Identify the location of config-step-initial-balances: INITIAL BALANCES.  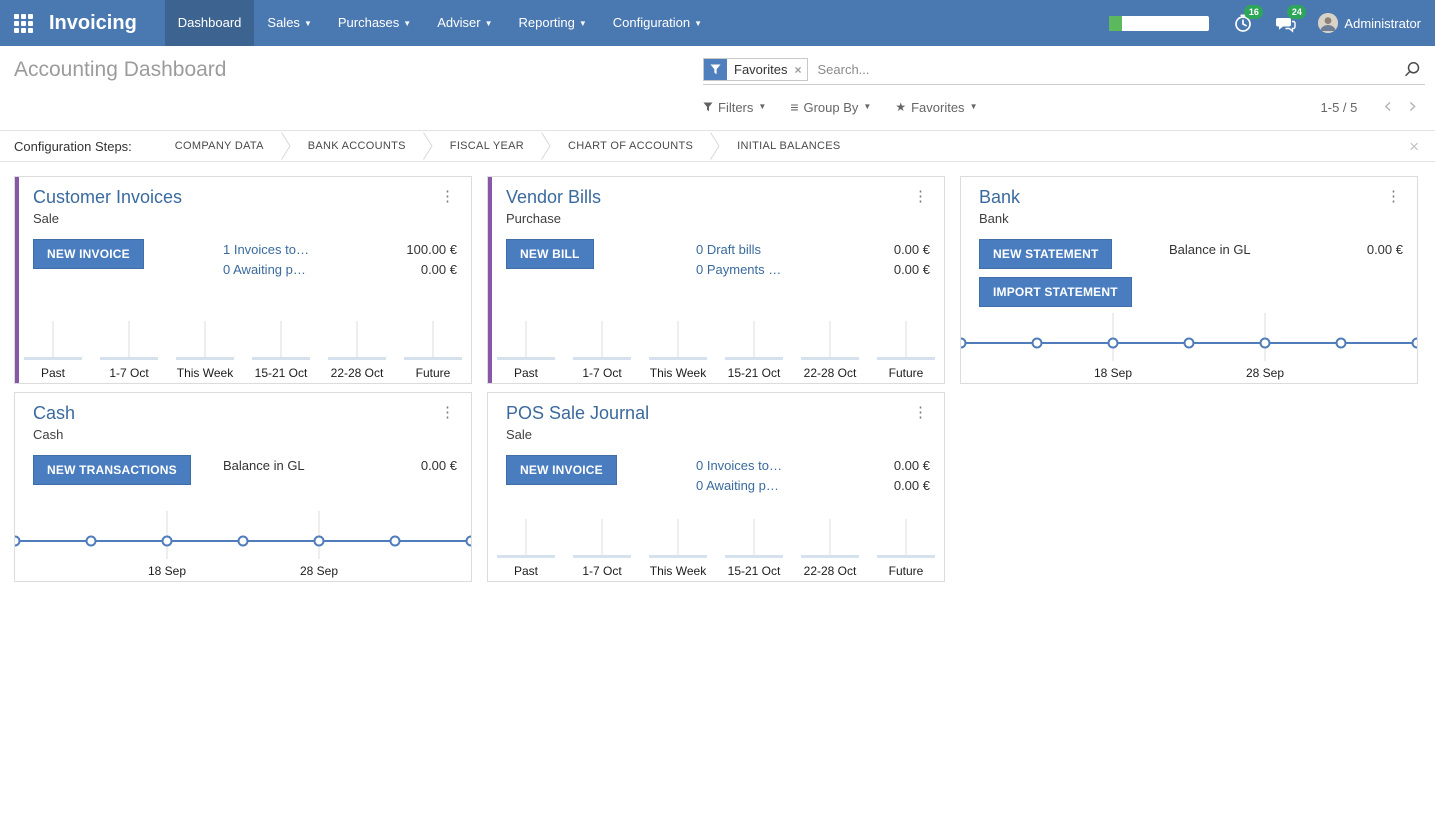
(789, 146).